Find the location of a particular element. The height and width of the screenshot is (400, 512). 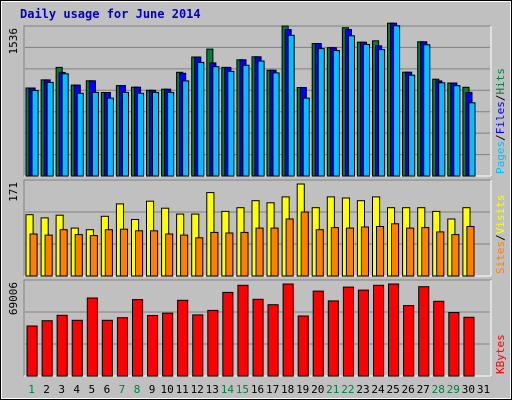

day-label-29: 29 is located at coordinates (453, 389).